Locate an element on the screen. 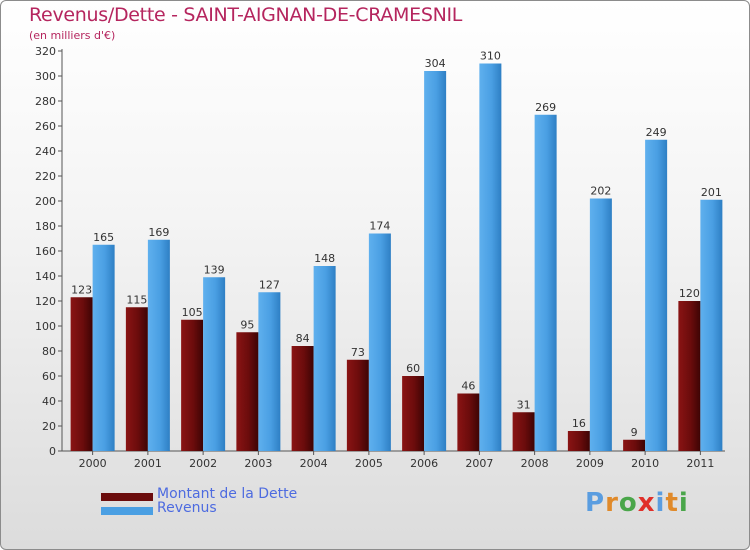 The image size is (750, 550). x-tick-label: 2001 is located at coordinates (148, 463).